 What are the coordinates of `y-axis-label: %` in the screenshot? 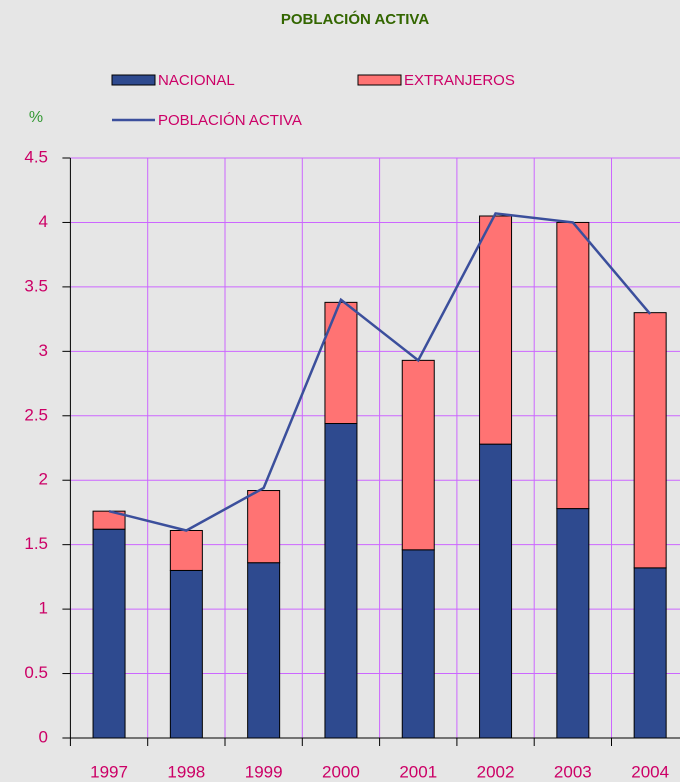 It's located at (36, 117).